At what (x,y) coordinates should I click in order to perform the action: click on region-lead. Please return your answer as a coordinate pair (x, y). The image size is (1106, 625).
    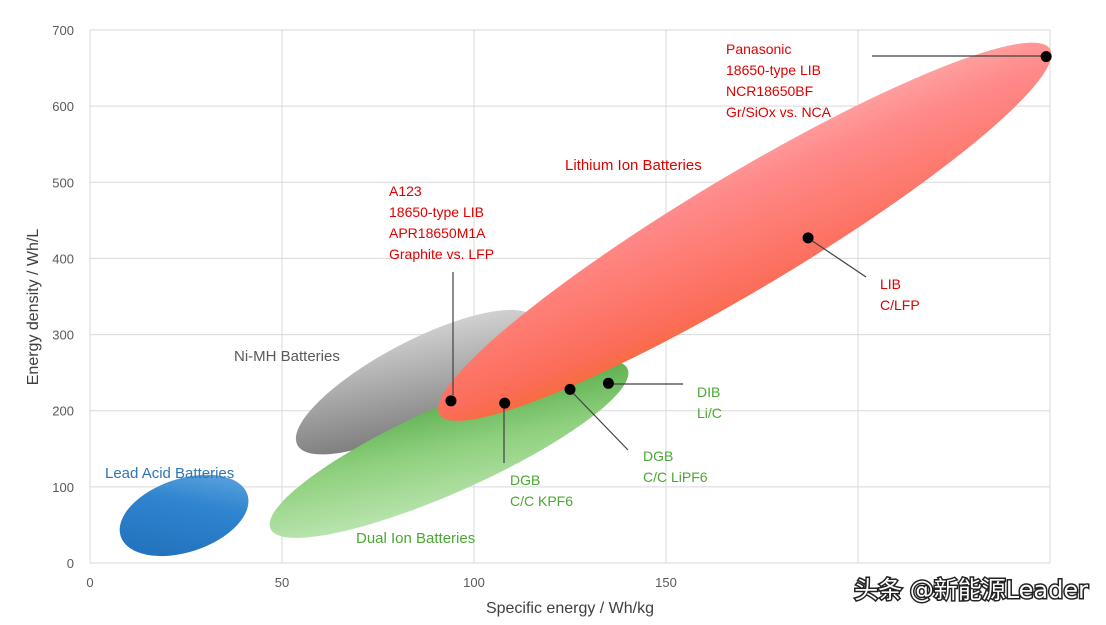
    Looking at the image, I should click on (184, 515).